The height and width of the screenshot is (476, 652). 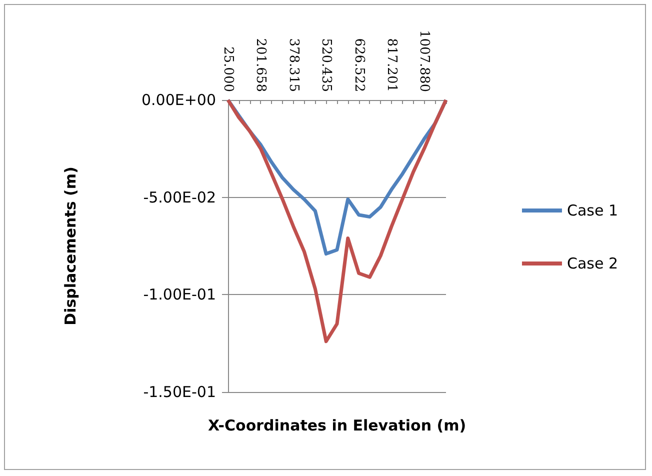 What do you see at coordinates (391, 65) in the screenshot?
I see `x-tick-label: 817.201` at bounding box center [391, 65].